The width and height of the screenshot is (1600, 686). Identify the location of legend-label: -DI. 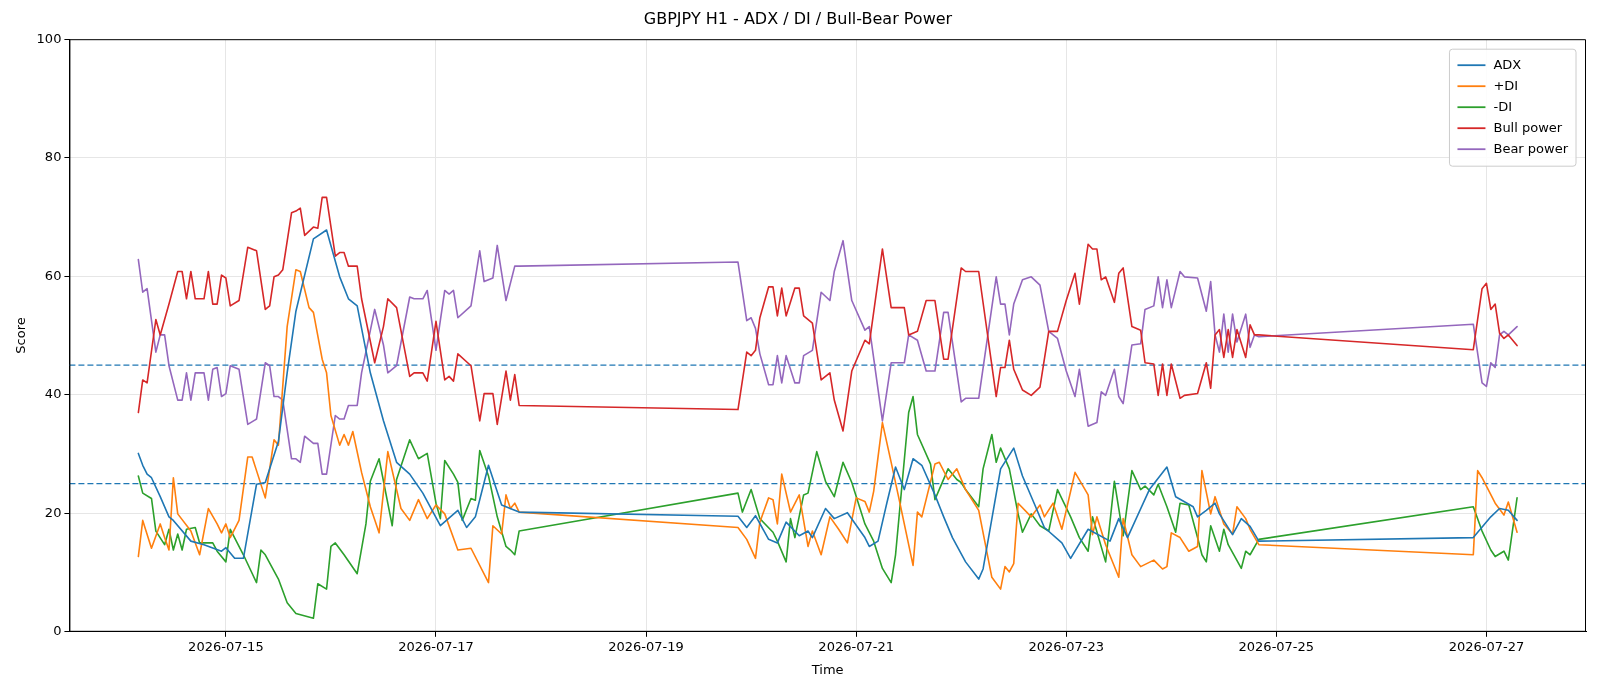
(1503, 106).